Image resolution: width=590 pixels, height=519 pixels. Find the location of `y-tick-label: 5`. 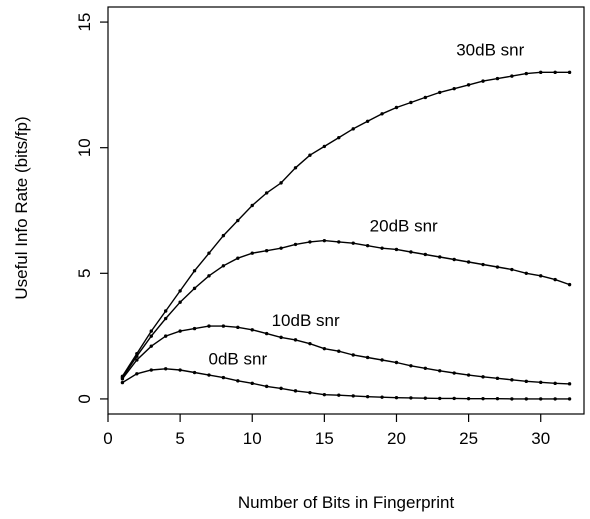

y-tick-label: 5 is located at coordinates (84, 273).